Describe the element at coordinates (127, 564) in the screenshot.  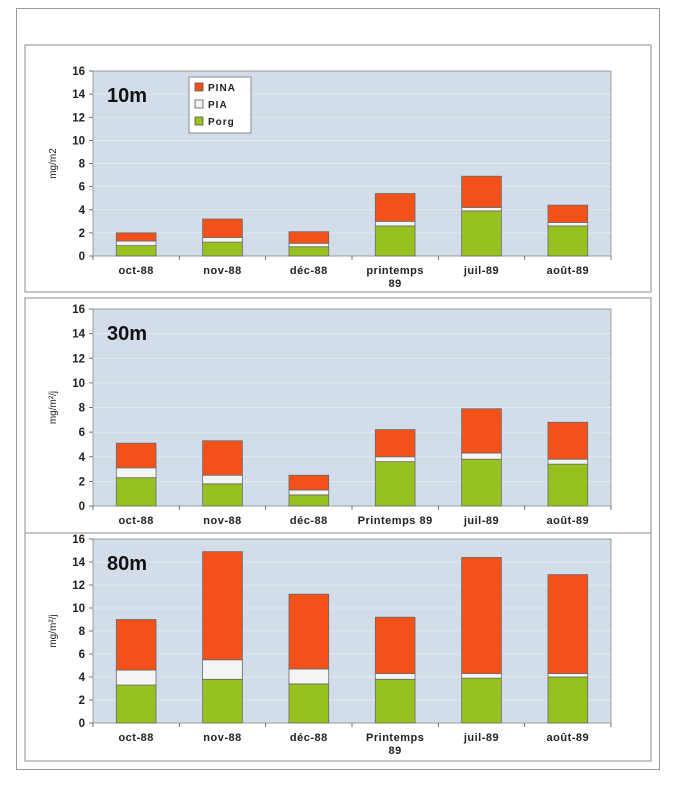
I see `panel-depth-label: 80m` at that location.